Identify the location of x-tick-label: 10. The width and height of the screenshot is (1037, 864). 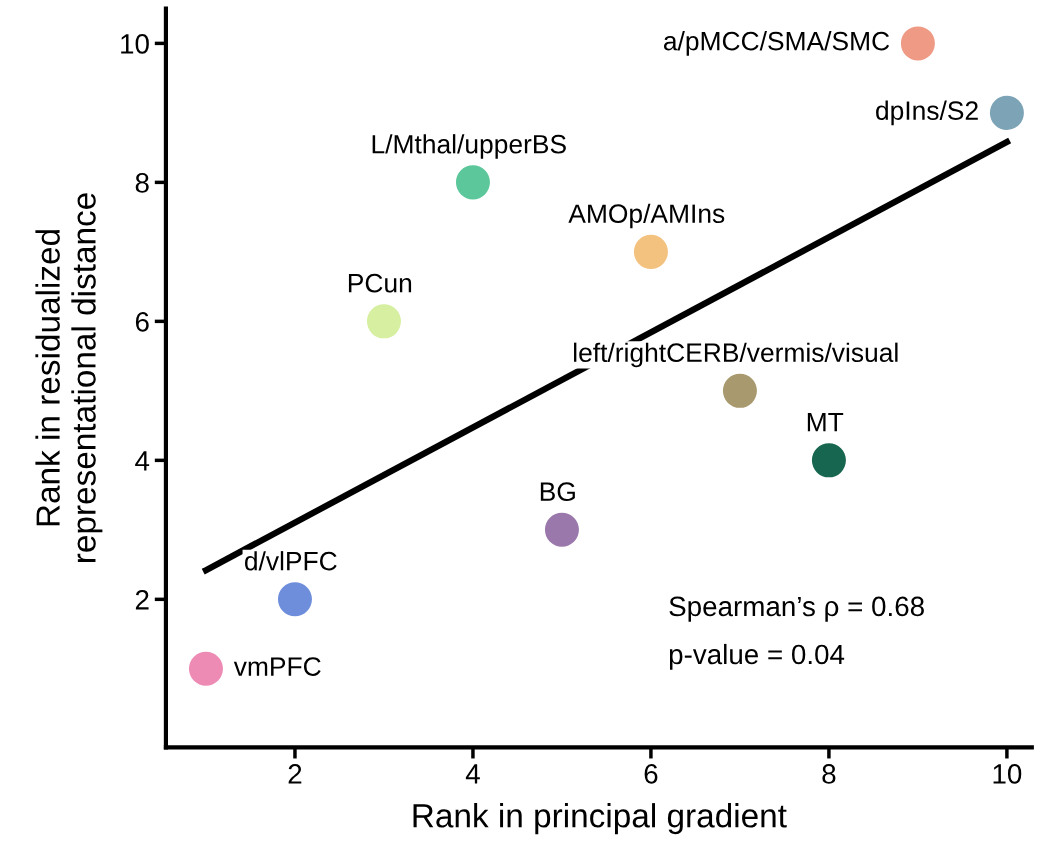
(1007, 774).